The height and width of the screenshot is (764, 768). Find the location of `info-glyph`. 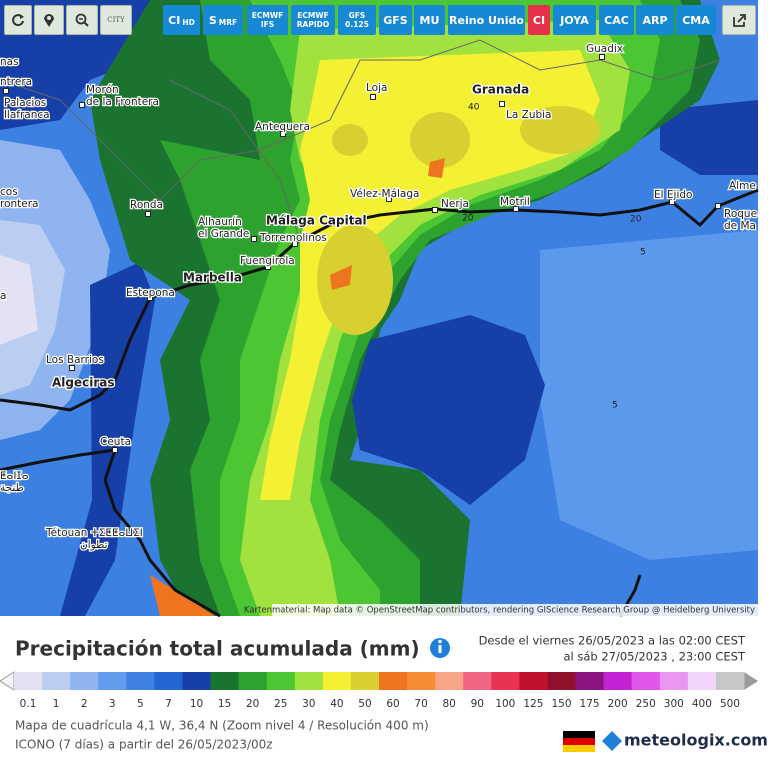

info-glyph is located at coordinates (440, 649).